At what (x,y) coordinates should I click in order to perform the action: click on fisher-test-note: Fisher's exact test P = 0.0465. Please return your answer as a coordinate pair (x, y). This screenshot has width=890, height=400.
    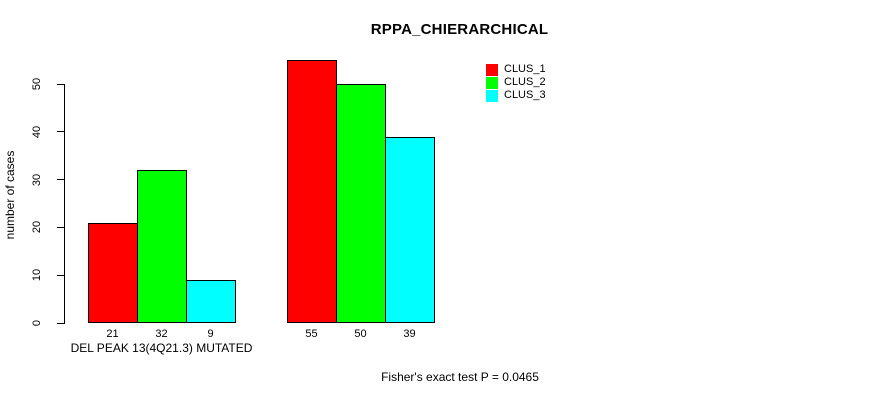
    Looking at the image, I should click on (460, 377).